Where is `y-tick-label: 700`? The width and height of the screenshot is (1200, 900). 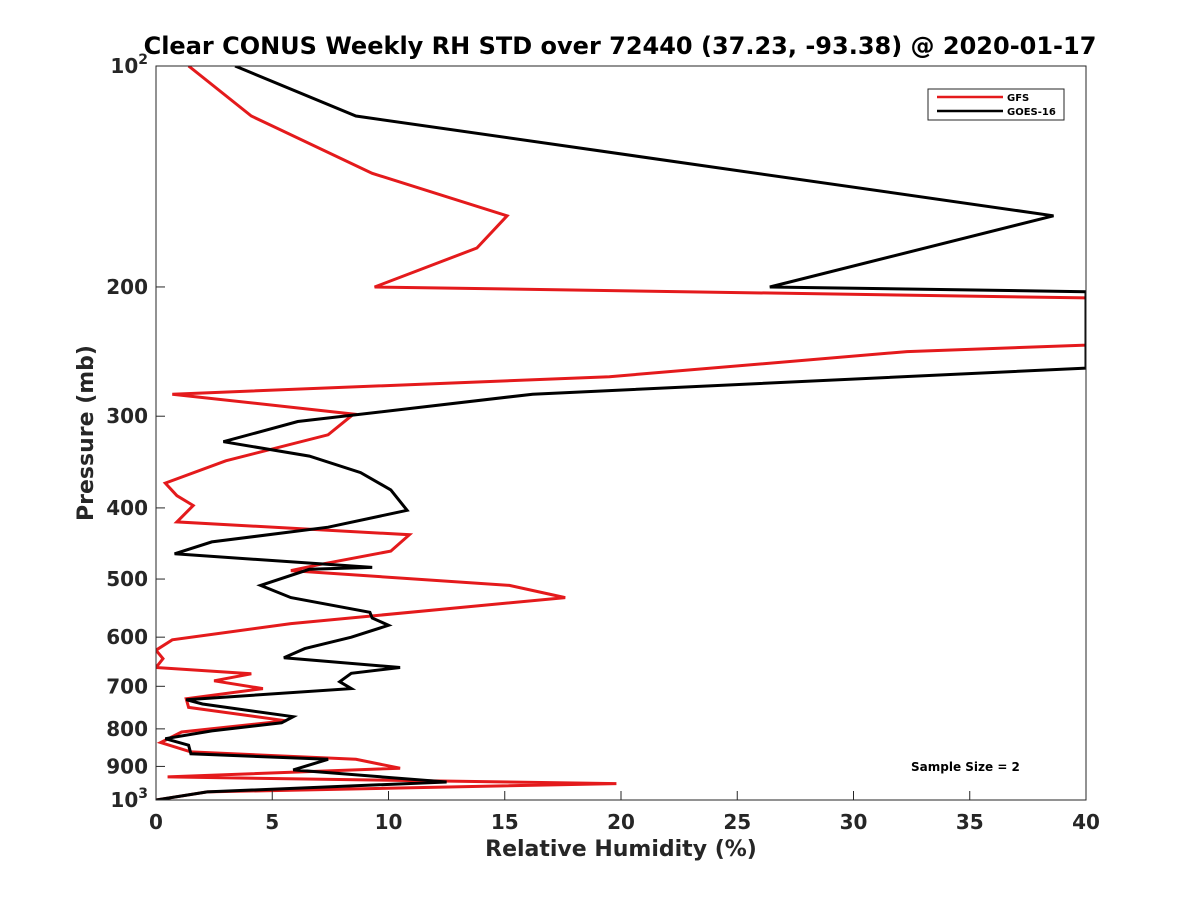
y-tick-label: 700 is located at coordinates (127, 686).